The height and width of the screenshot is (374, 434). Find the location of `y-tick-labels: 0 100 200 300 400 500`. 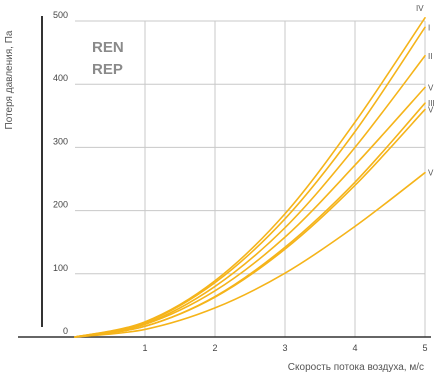

y-tick-labels: 0 100 200 300 400 500 is located at coordinates (60, 173).